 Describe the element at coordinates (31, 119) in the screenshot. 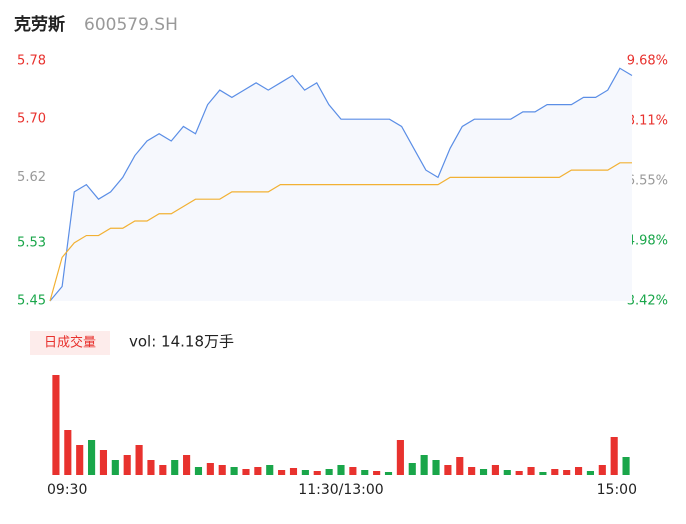

I see `y-tick-label: 5.70` at that location.